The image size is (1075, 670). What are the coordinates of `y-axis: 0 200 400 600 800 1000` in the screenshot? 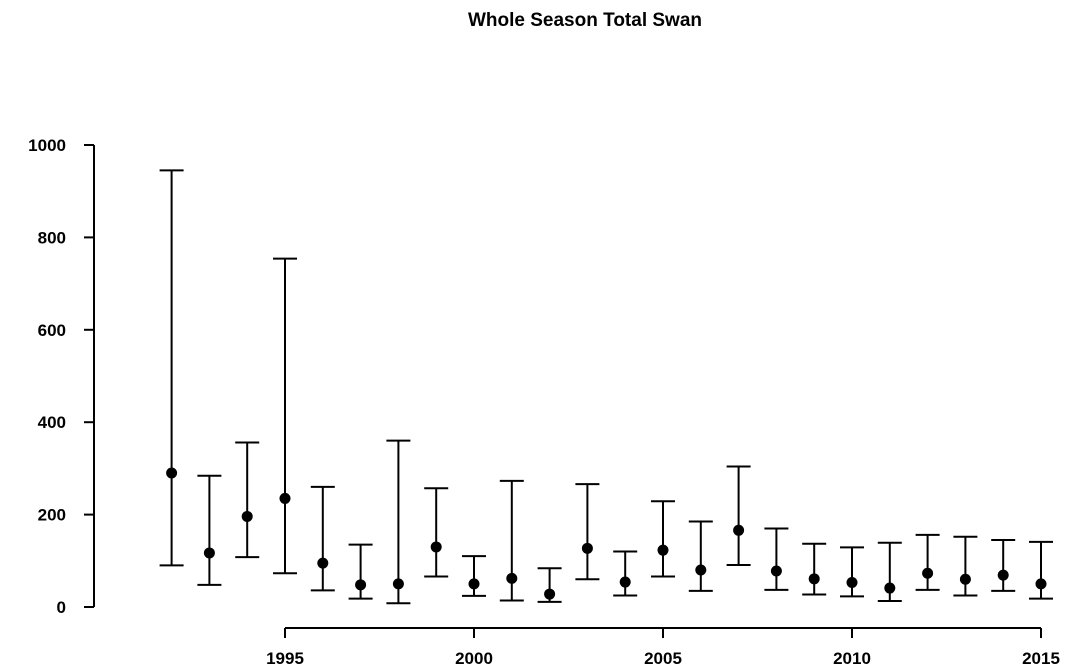 It's located at (61, 376).